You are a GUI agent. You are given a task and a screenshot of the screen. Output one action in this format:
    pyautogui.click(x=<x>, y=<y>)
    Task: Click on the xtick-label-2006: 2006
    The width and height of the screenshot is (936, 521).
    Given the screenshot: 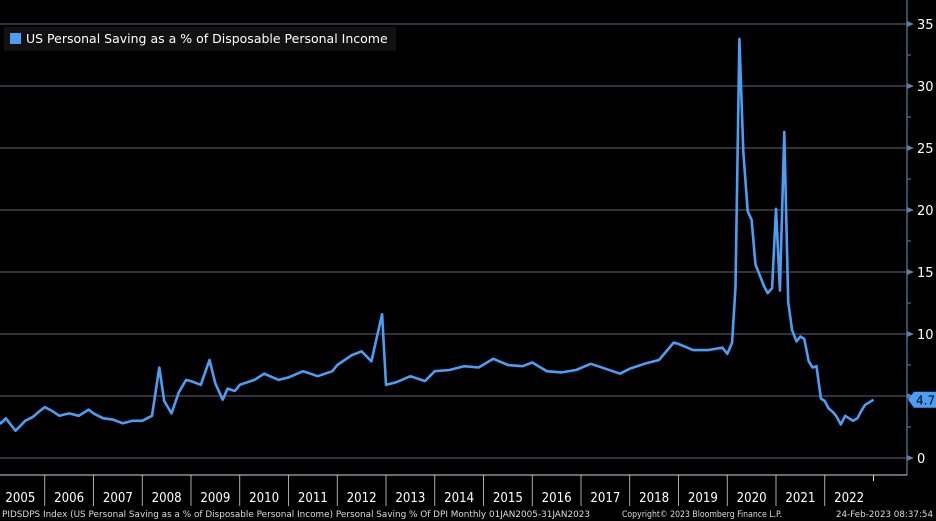 What is the action you would take?
    pyautogui.click(x=69, y=498)
    